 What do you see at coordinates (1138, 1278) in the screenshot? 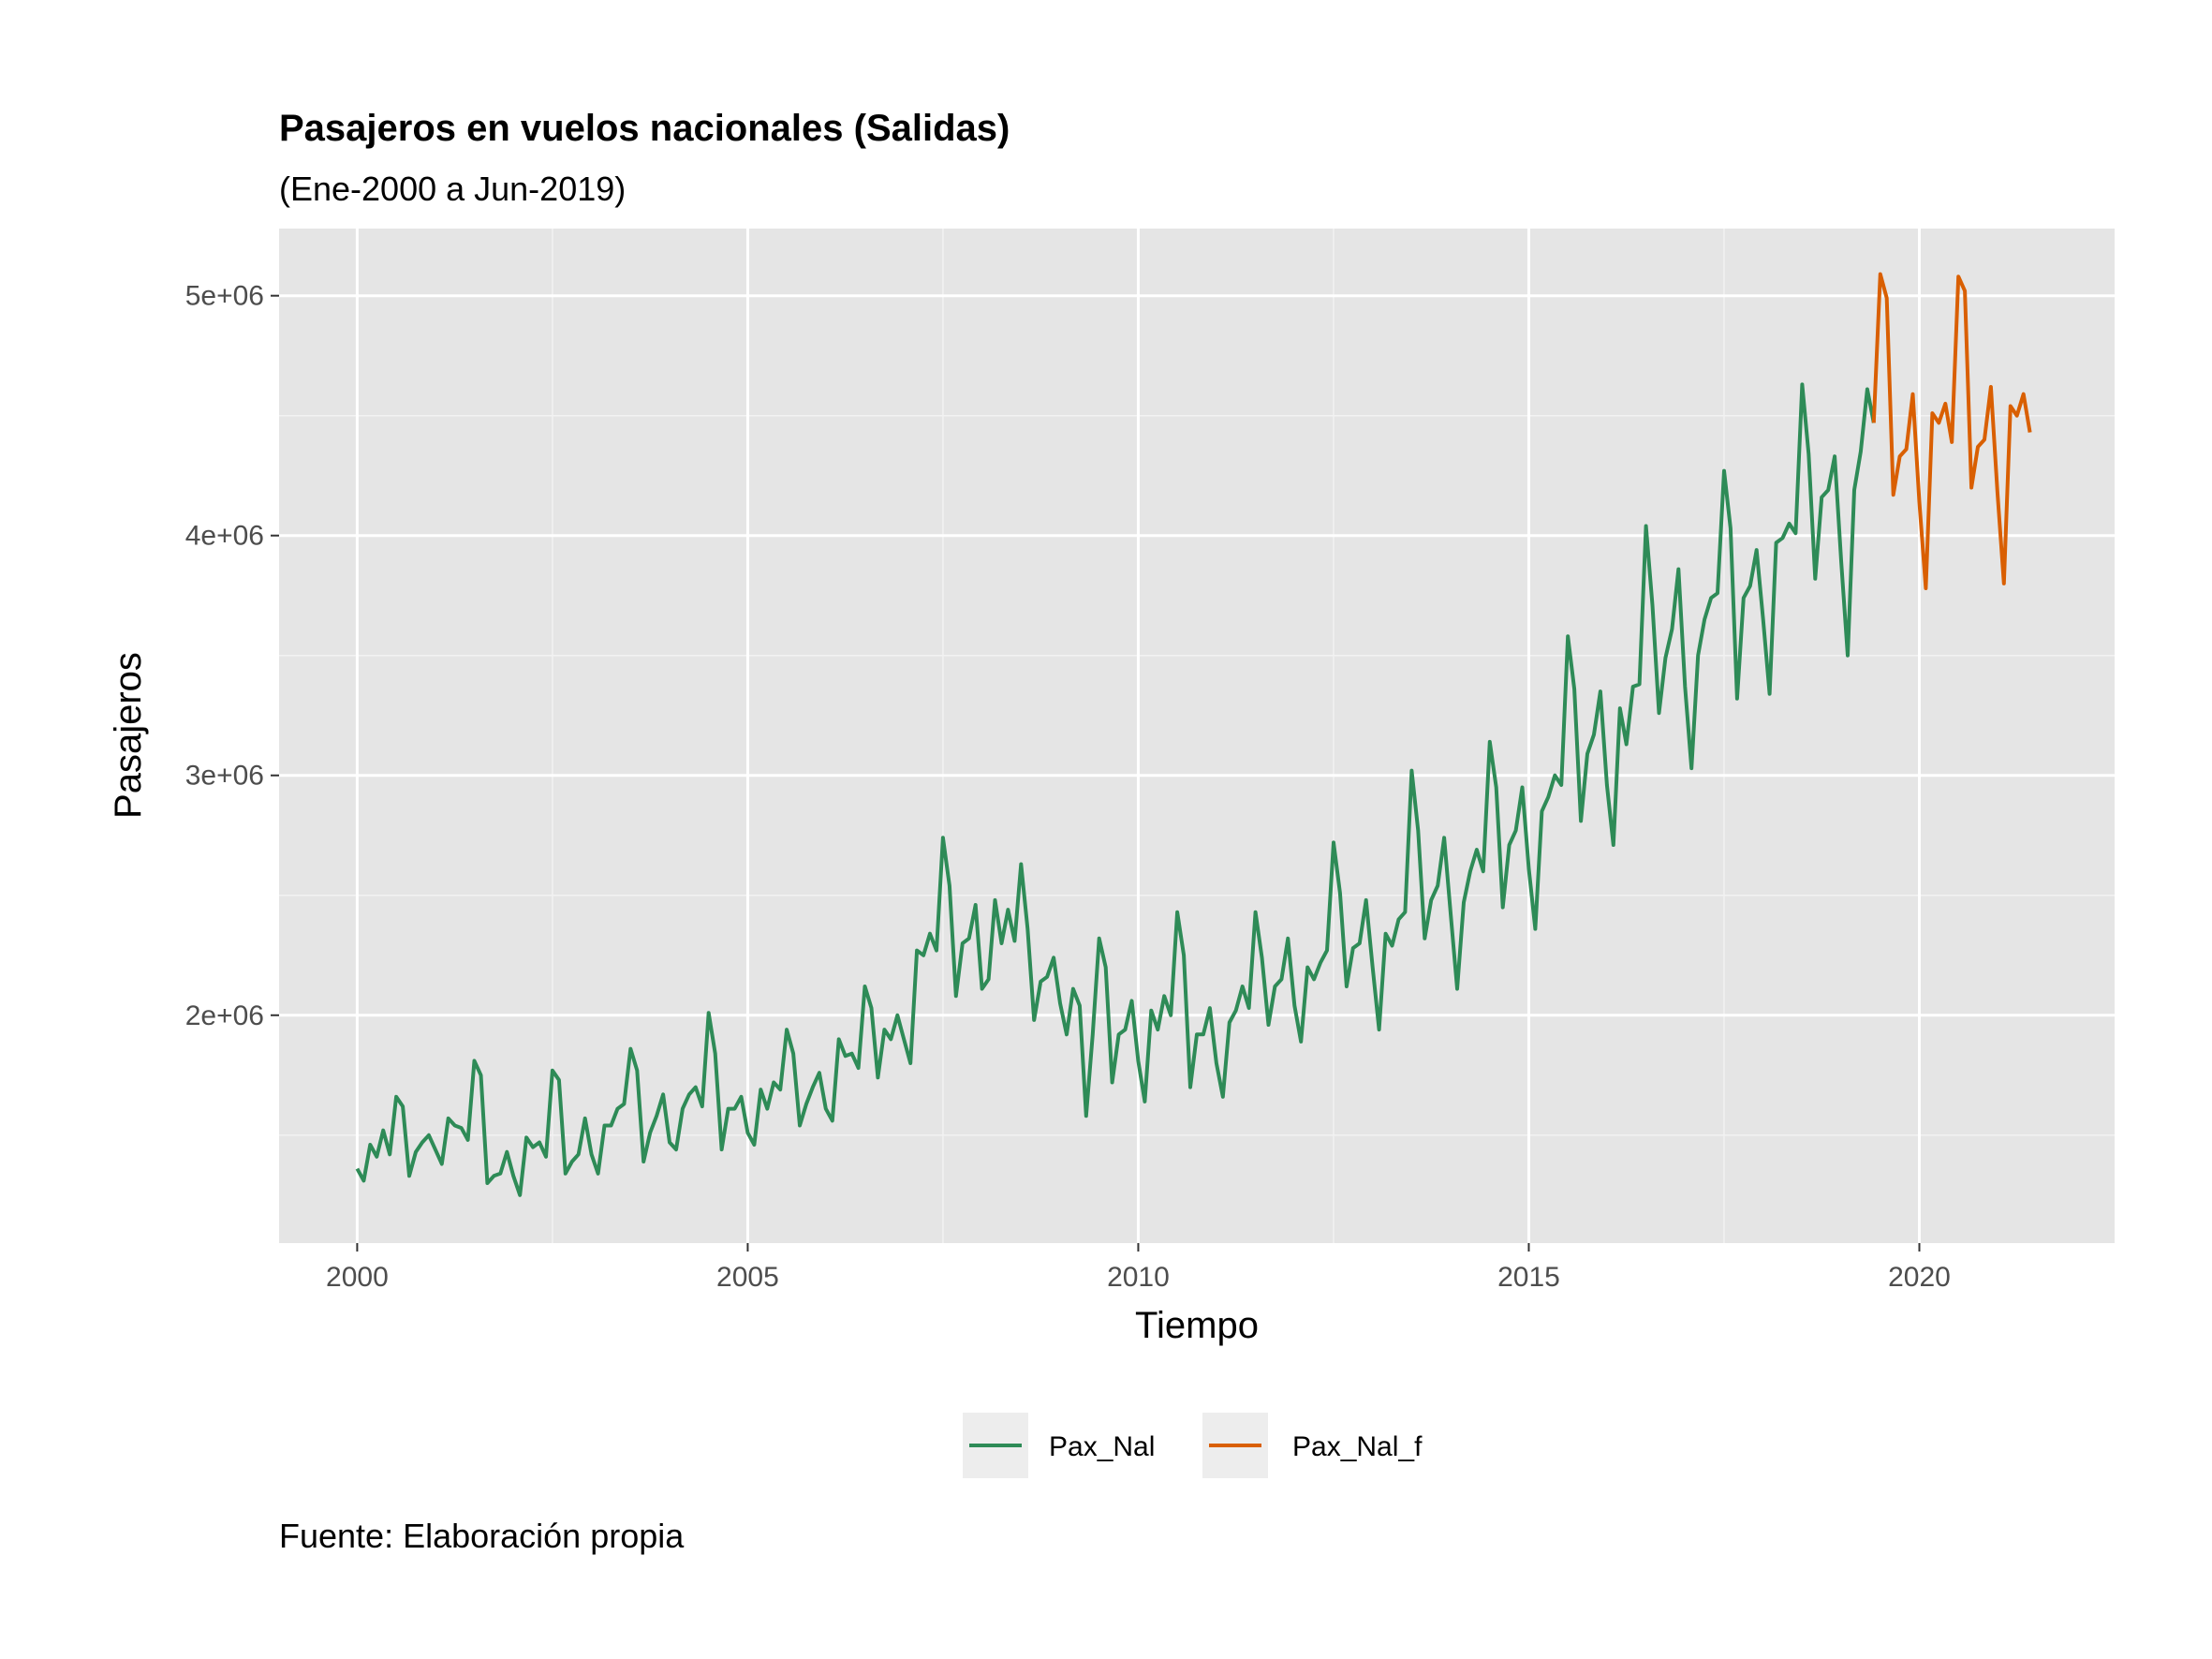
I see `x-tick-label: 2010` at bounding box center [1138, 1278].